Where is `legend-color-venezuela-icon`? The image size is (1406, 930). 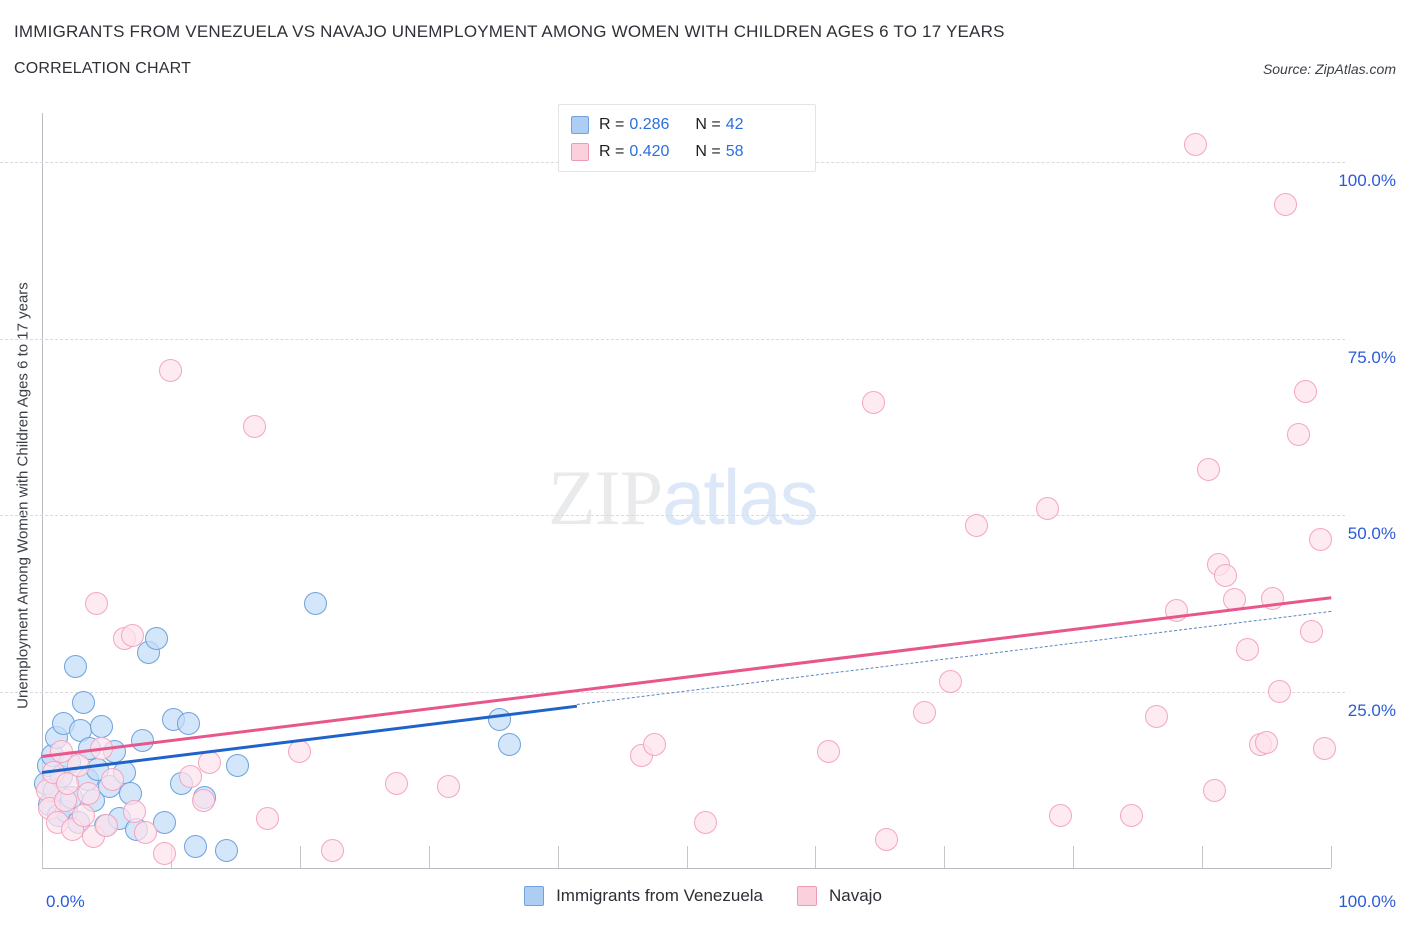 legend-color-venezuela-icon is located at coordinates (534, 896).